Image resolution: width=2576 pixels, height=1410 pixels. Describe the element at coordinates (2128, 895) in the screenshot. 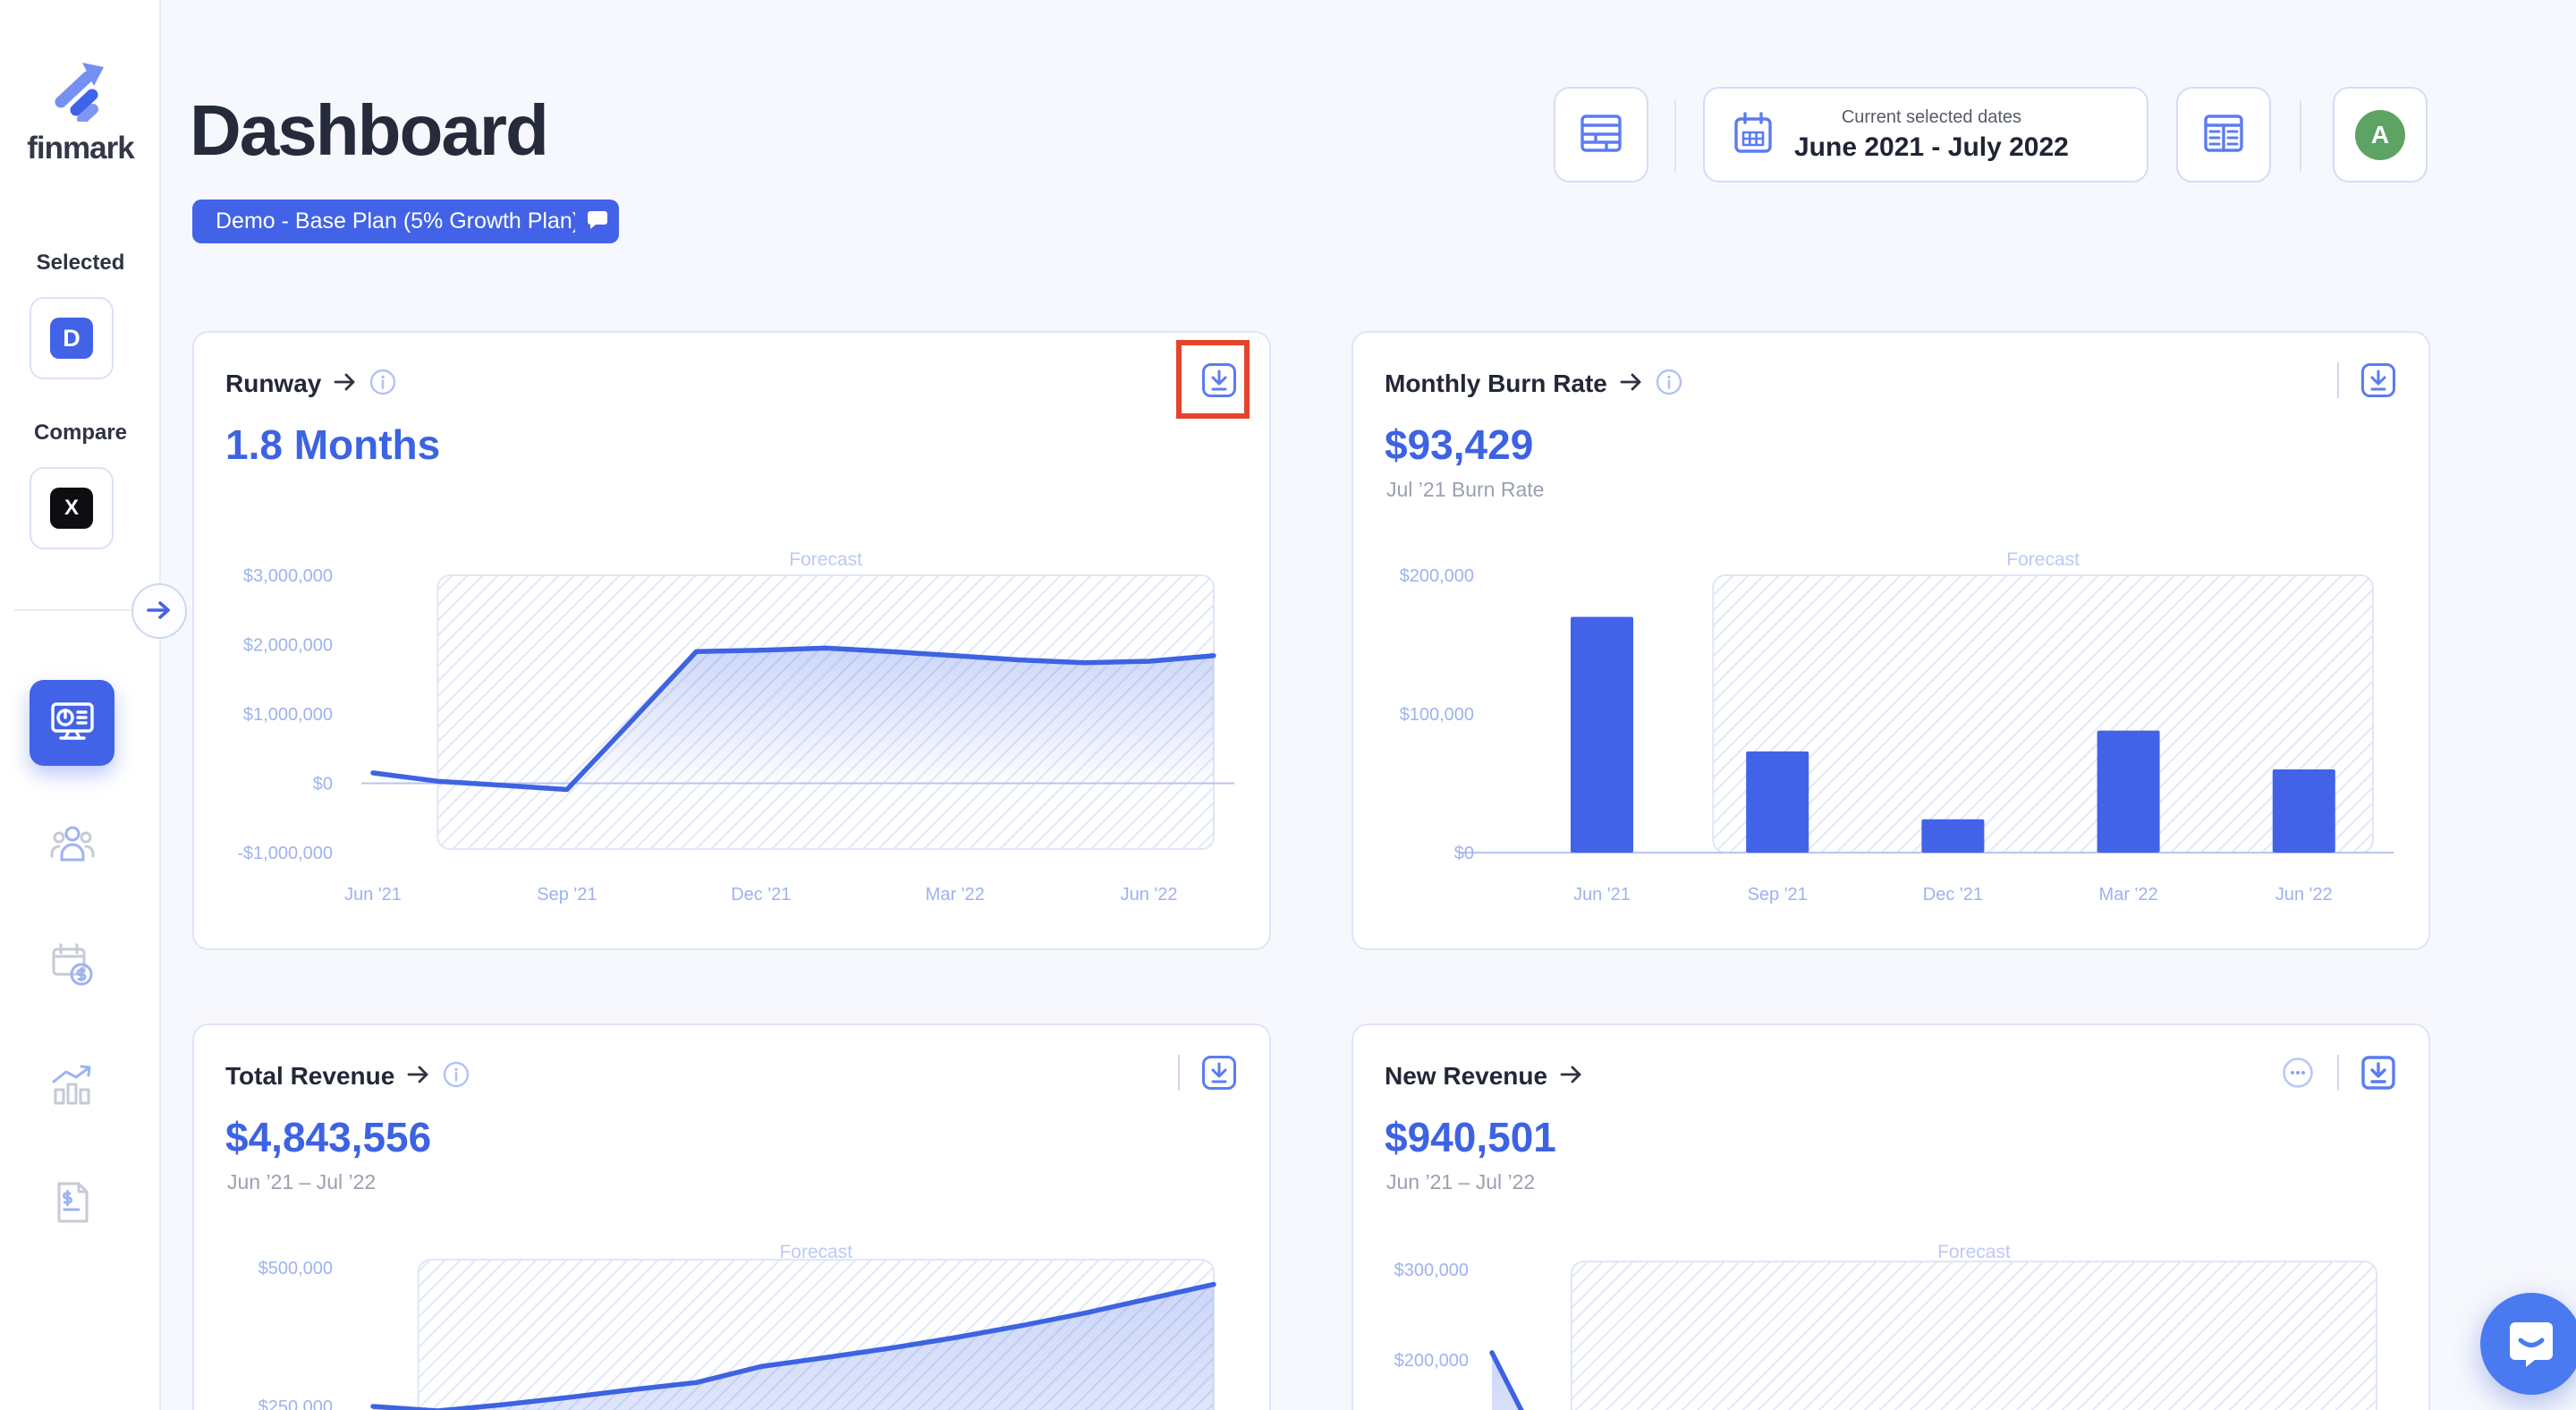

I see `svg-text: Mar '22` at that location.